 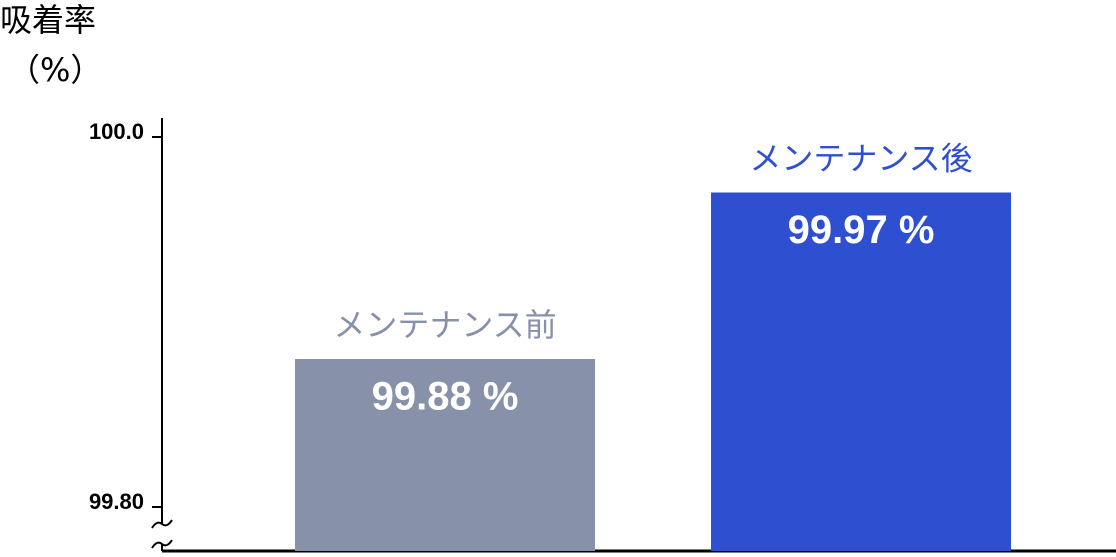 I want to click on value-label: 99.97 %, so click(x=861, y=230).